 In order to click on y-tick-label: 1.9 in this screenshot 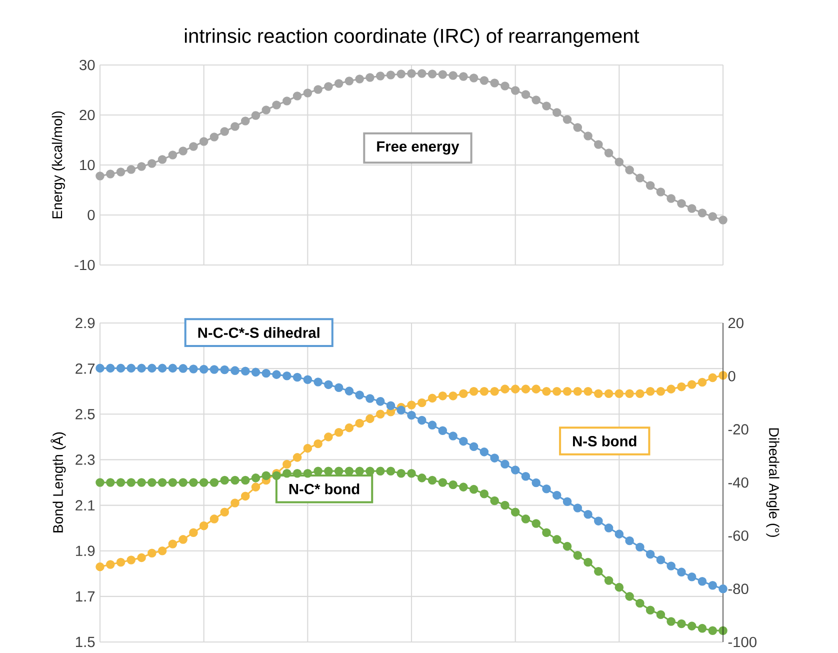, I will do `click(85, 551)`.